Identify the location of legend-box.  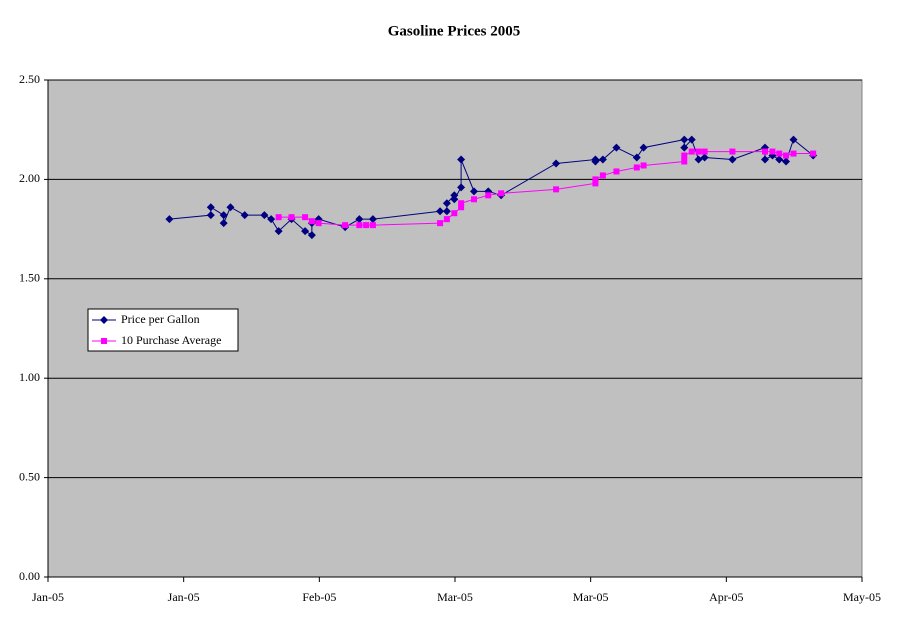
(163, 330).